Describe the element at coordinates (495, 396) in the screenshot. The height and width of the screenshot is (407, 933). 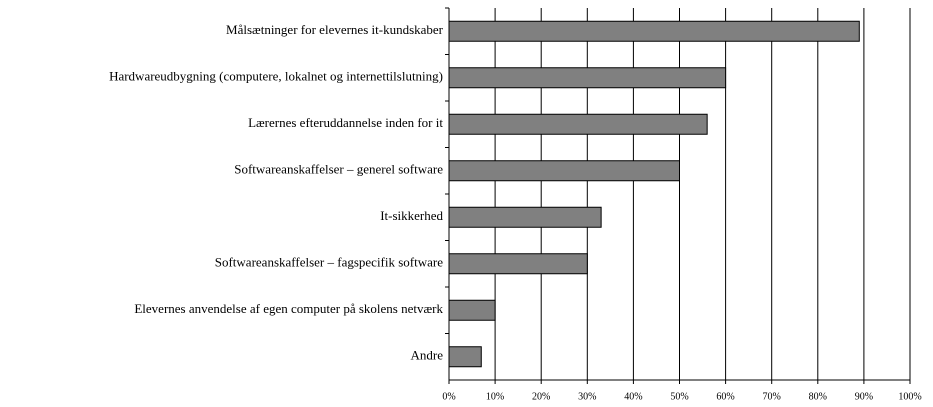
I see `x-tick-label: 10%` at that location.